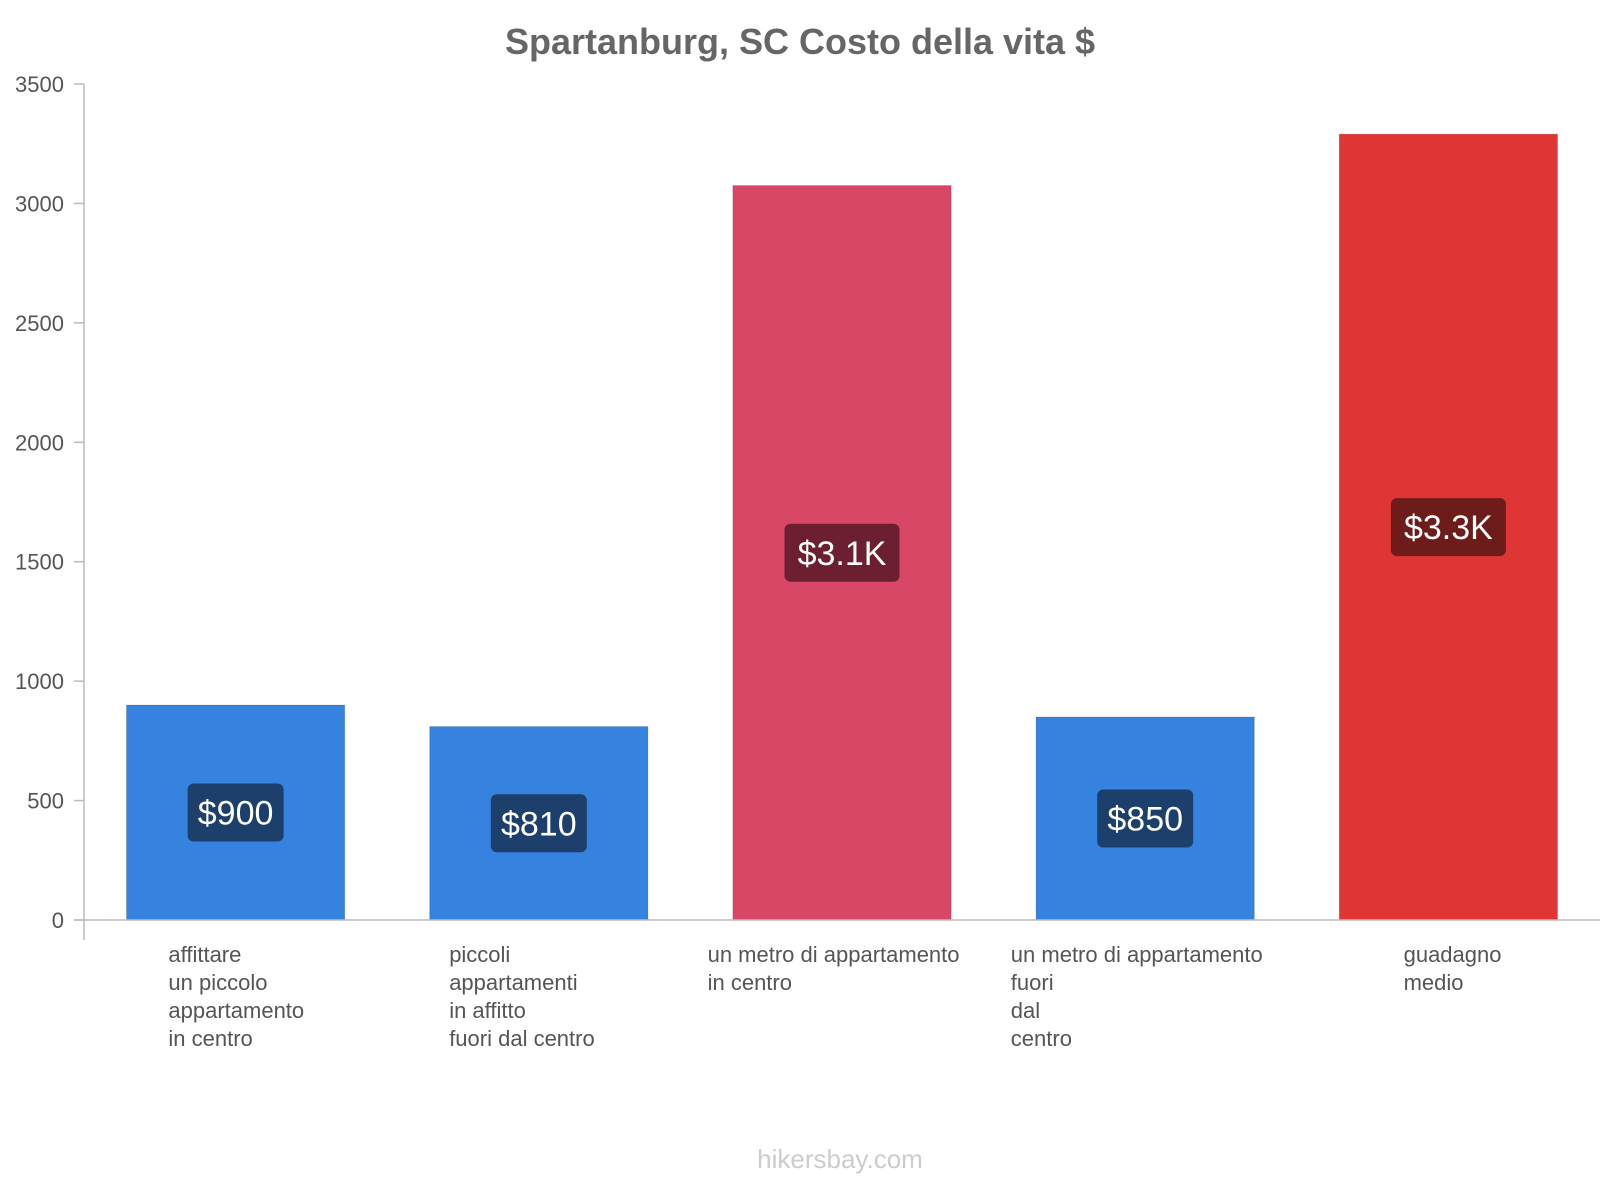 The width and height of the screenshot is (1600, 1200). What do you see at coordinates (39, 562) in the screenshot?
I see `y-tick-label: 1500` at bounding box center [39, 562].